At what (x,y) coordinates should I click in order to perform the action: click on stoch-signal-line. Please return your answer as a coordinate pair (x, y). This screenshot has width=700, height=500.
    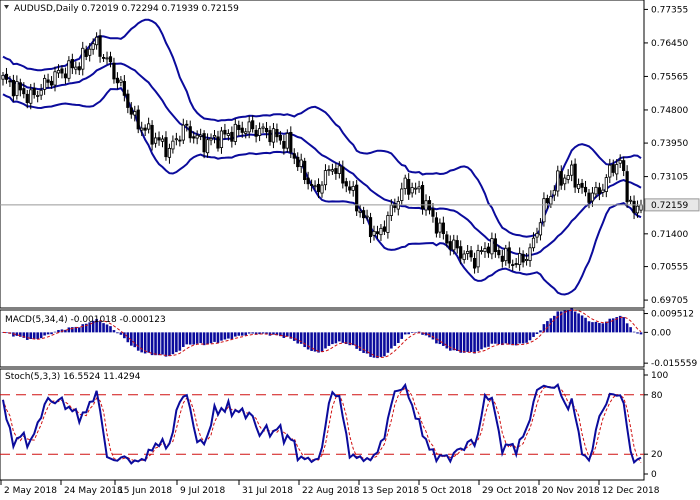
    Looking at the image, I should click on (322, 424).